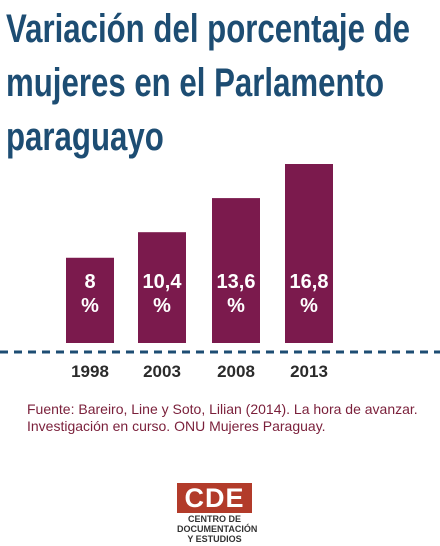 The image size is (440, 546). Describe the element at coordinates (236, 270) in the screenshot. I see `bar-2008` at that location.